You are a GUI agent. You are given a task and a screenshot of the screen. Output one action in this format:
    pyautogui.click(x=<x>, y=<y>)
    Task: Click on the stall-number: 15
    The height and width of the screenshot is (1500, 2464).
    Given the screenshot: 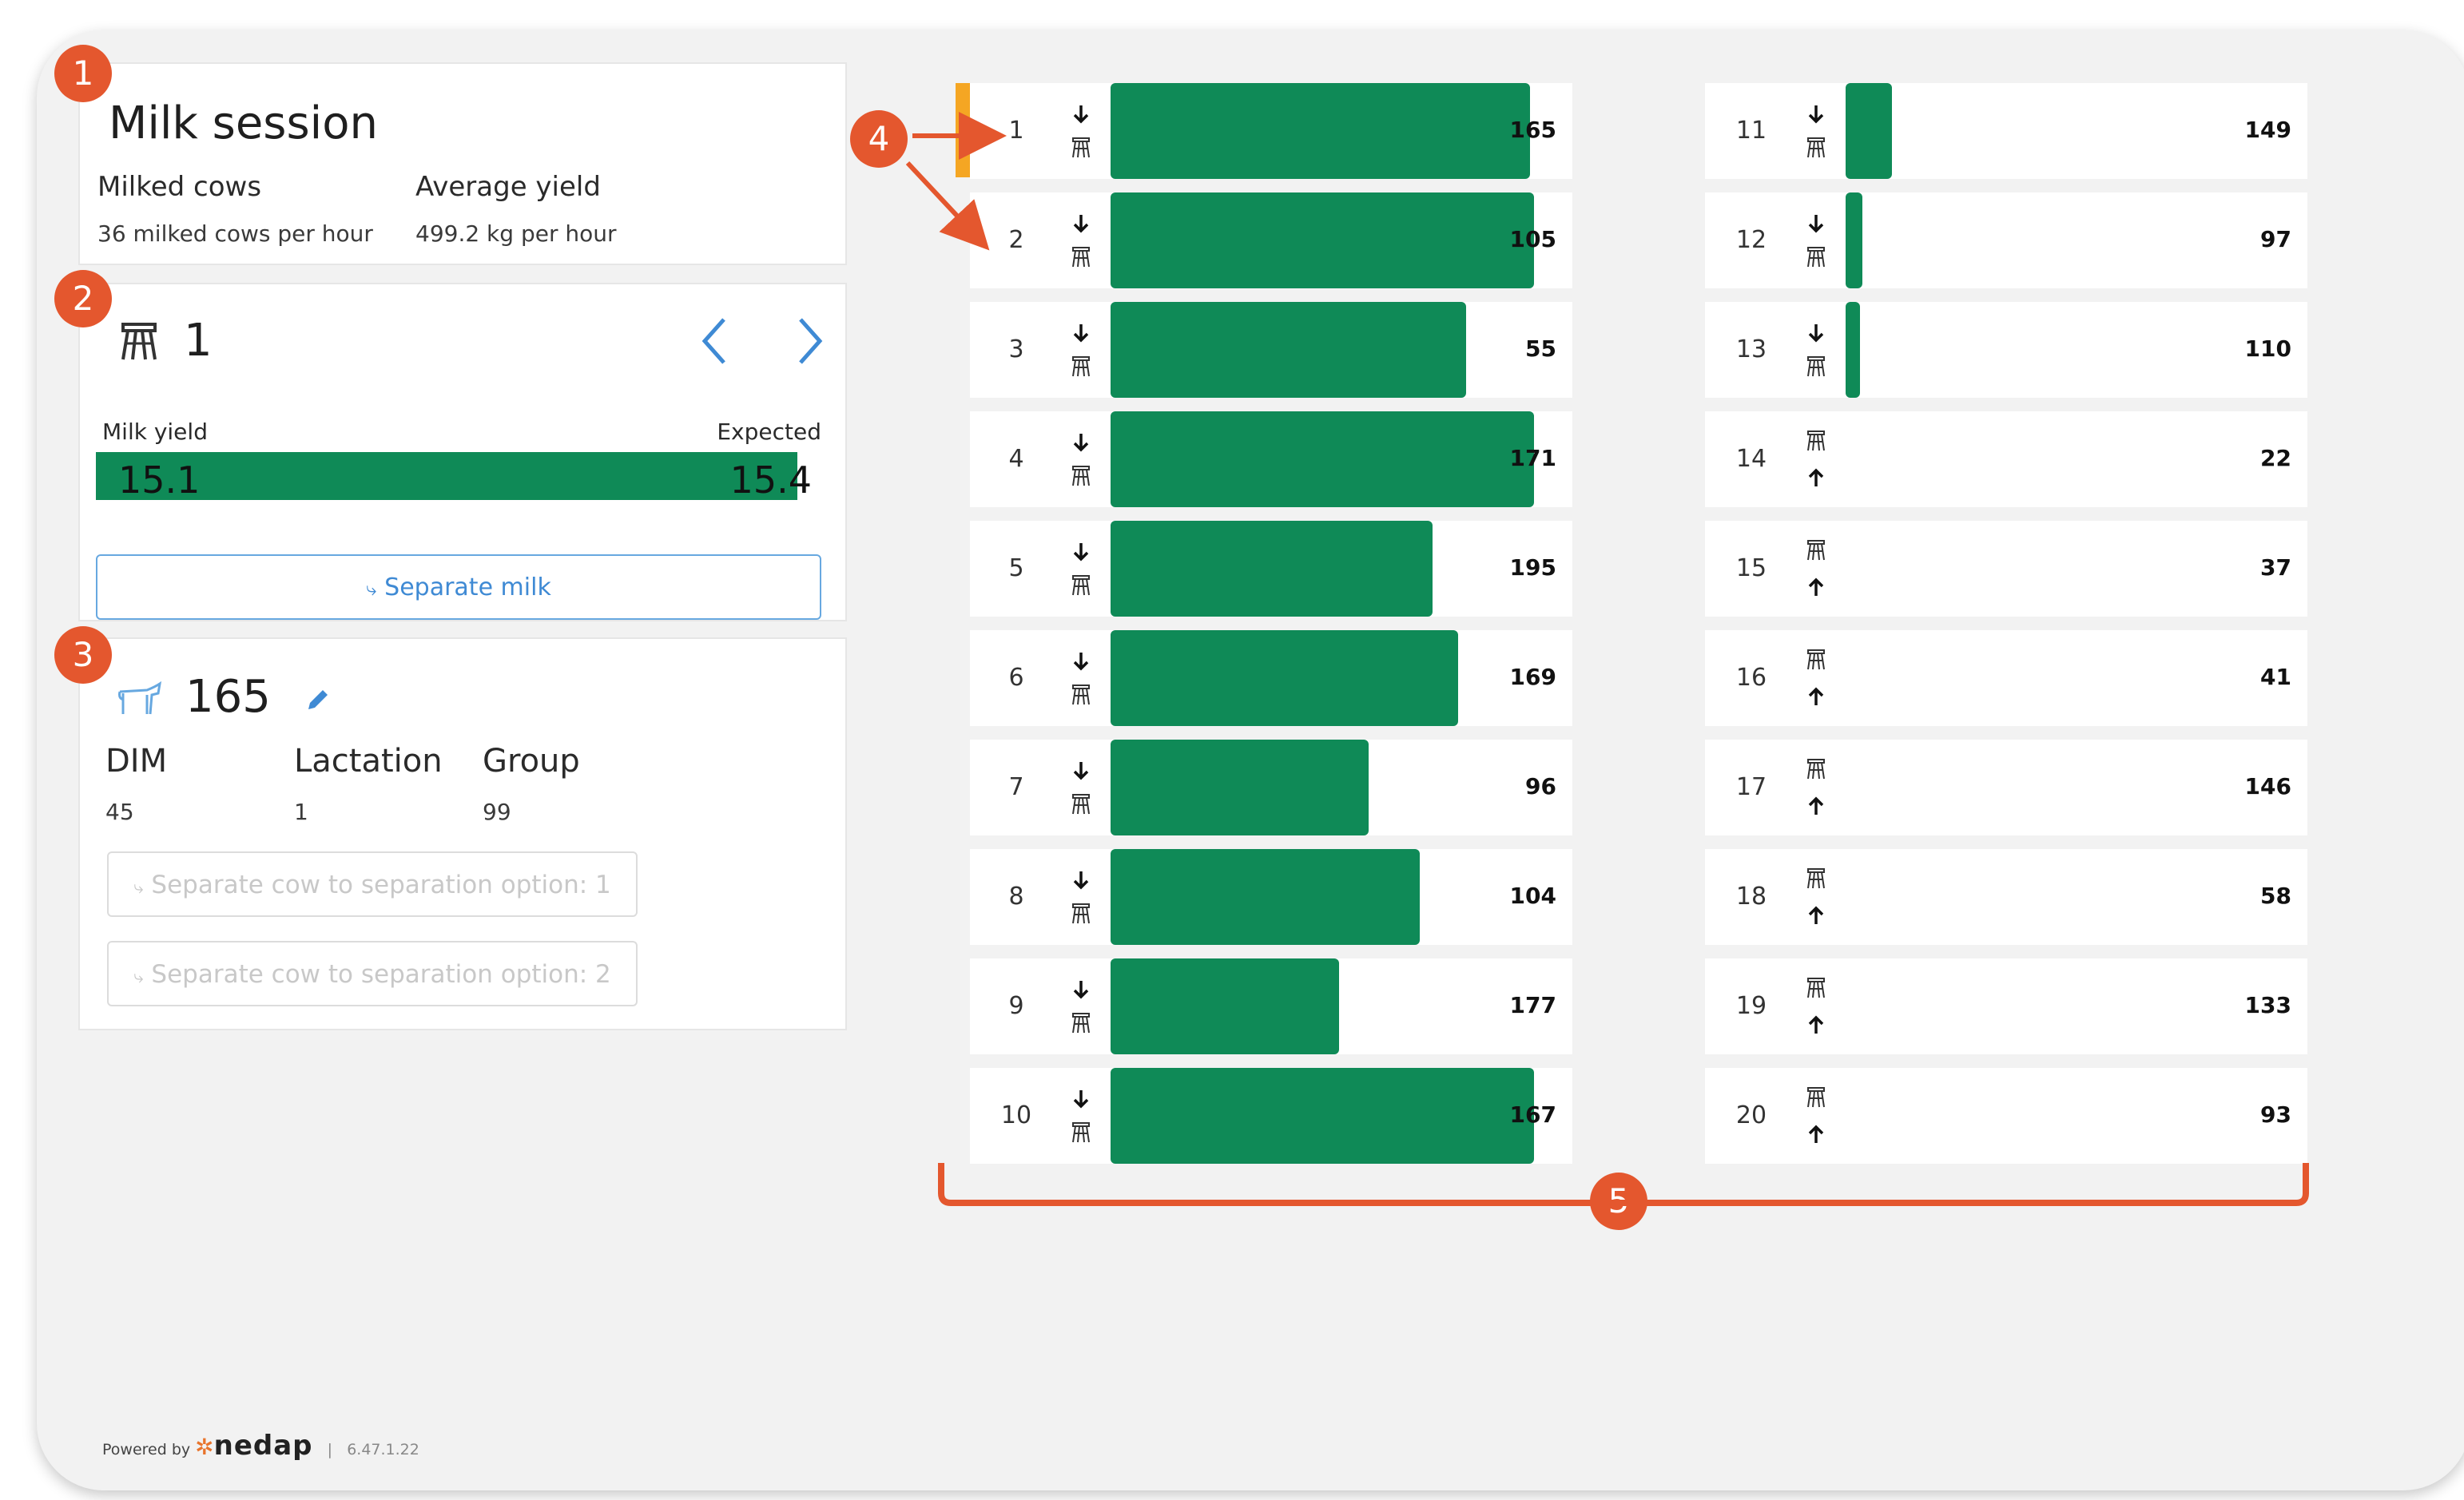 What is the action you would take?
    pyautogui.click(x=1751, y=568)
    